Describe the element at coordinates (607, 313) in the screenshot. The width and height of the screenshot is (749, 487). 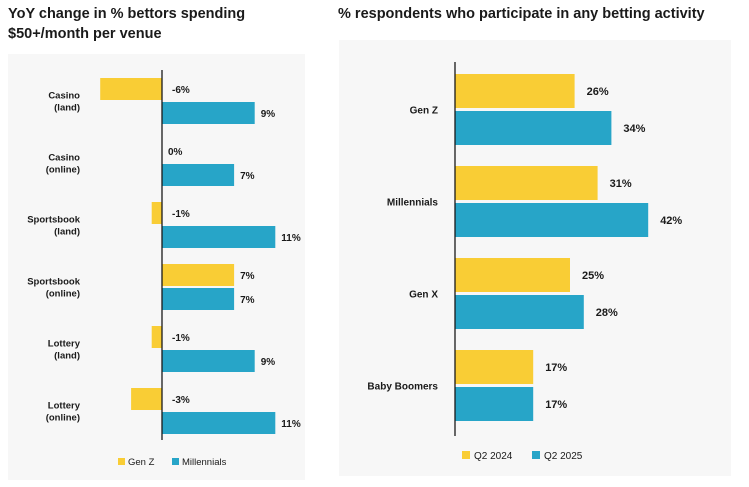
I see `data-label-q2-2025-gen-x: 28%` at that location.